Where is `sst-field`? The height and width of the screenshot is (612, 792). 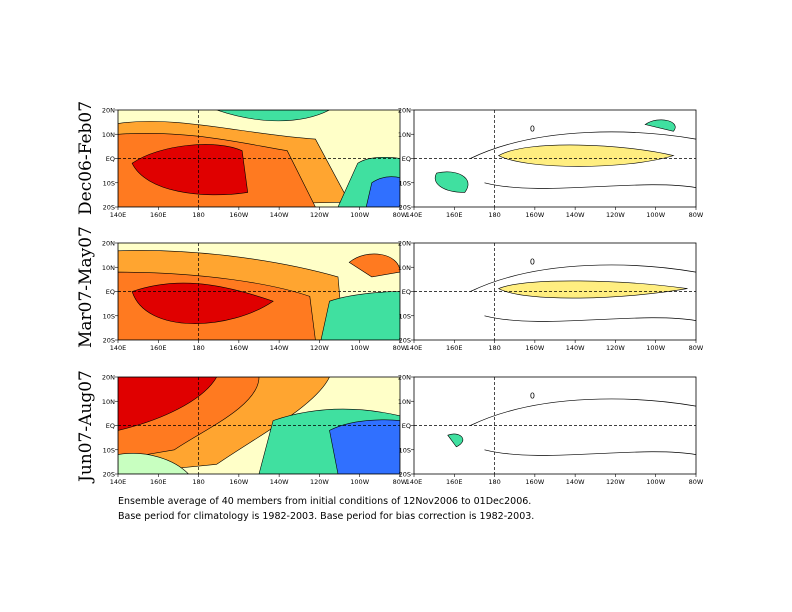
sst-field is located at coordinates (259, 158).